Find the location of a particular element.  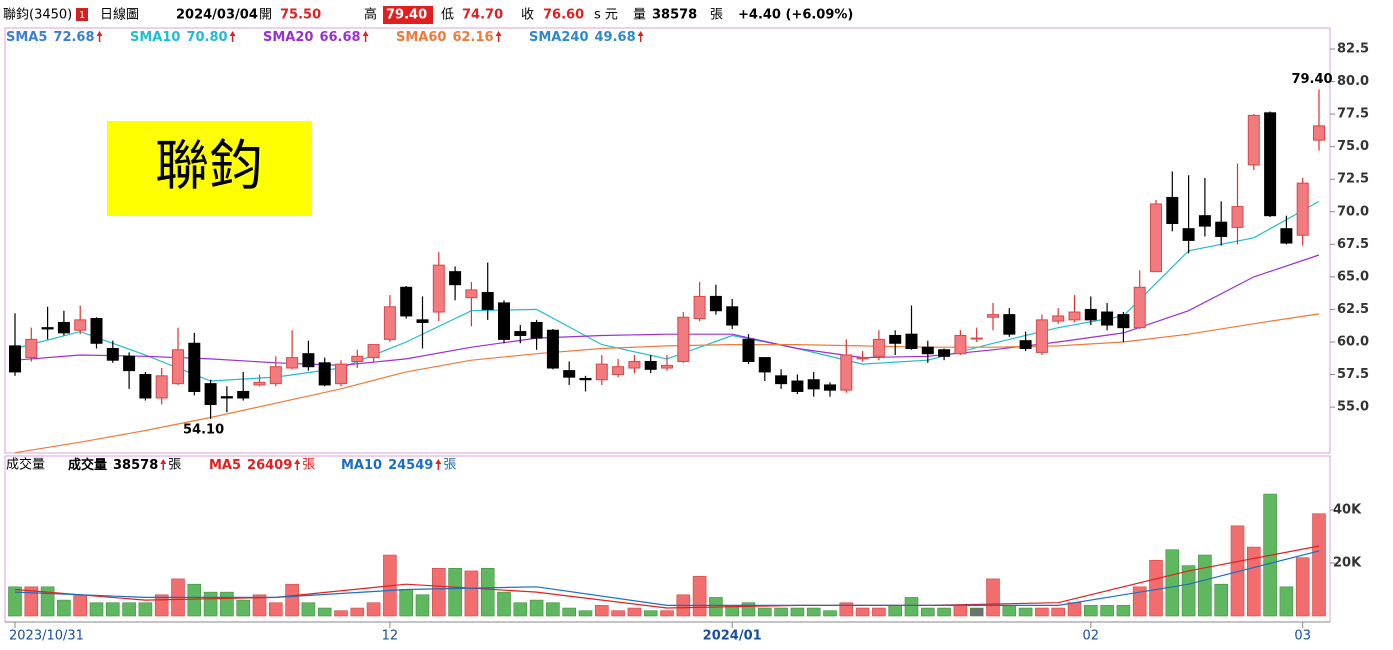

title-box is located at coordinates (209, 168).